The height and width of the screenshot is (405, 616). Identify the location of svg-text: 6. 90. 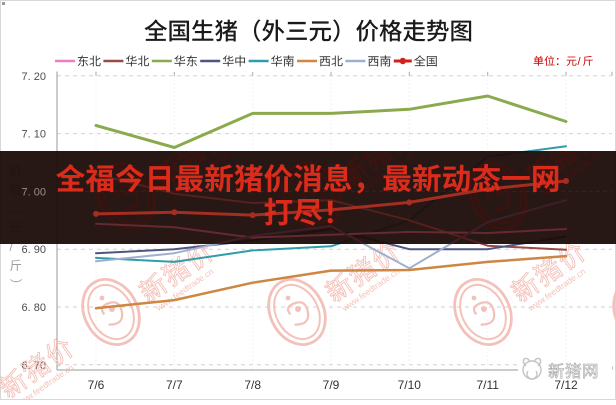
(34, 250).